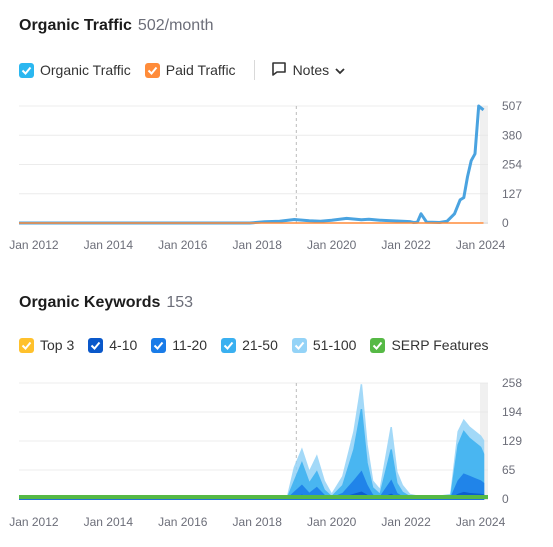 The image size is (553, 547). I want to click on y-tick-label: 127, so click(512, 194).